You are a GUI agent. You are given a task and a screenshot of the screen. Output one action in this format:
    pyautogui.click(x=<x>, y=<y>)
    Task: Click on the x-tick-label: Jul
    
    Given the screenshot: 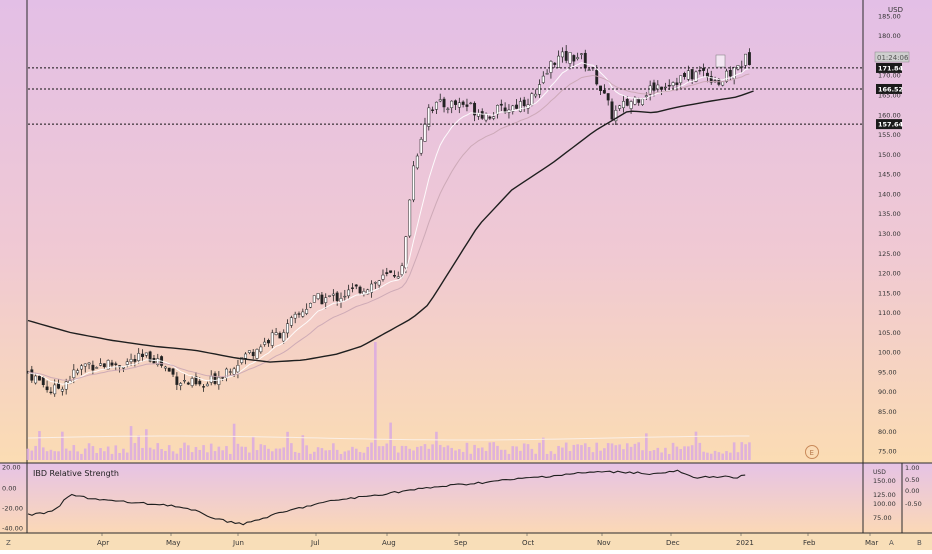 What is the action you would take?
    pyautogui.click(x=315, y=543)
    